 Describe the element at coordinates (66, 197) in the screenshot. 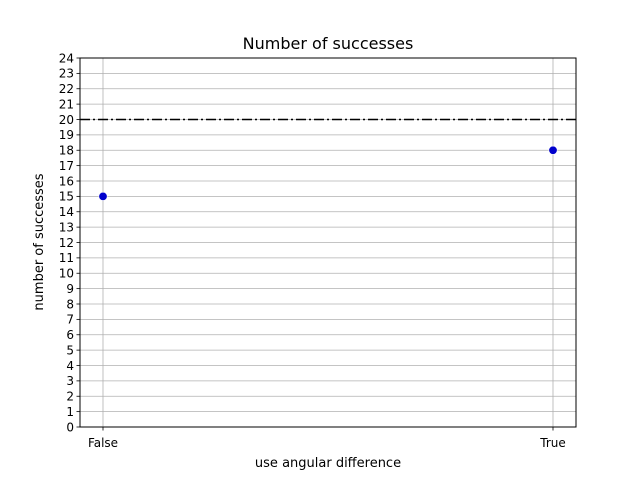

I see `y-tick-label: 15` at that location.